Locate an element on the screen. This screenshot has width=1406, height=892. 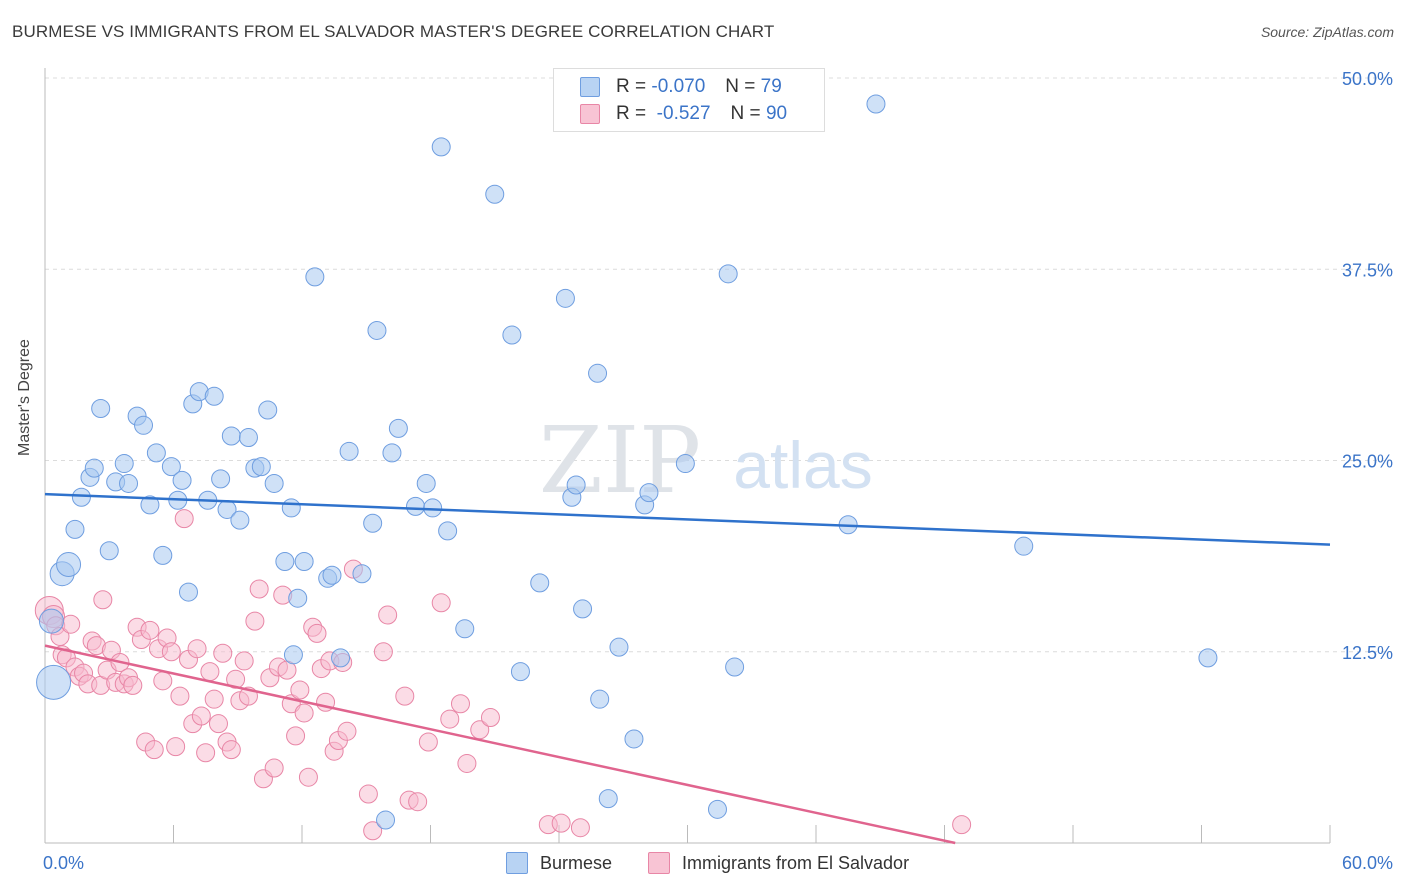
series-legend: Burmese Immigrants from El Salvador is located at coordinates (703, 865).